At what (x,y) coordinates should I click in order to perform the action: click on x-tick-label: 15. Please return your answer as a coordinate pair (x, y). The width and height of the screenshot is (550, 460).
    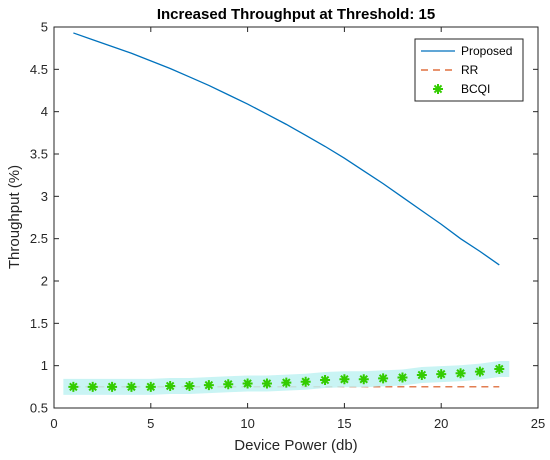
    Looking at the image, I should click on (344, 423).